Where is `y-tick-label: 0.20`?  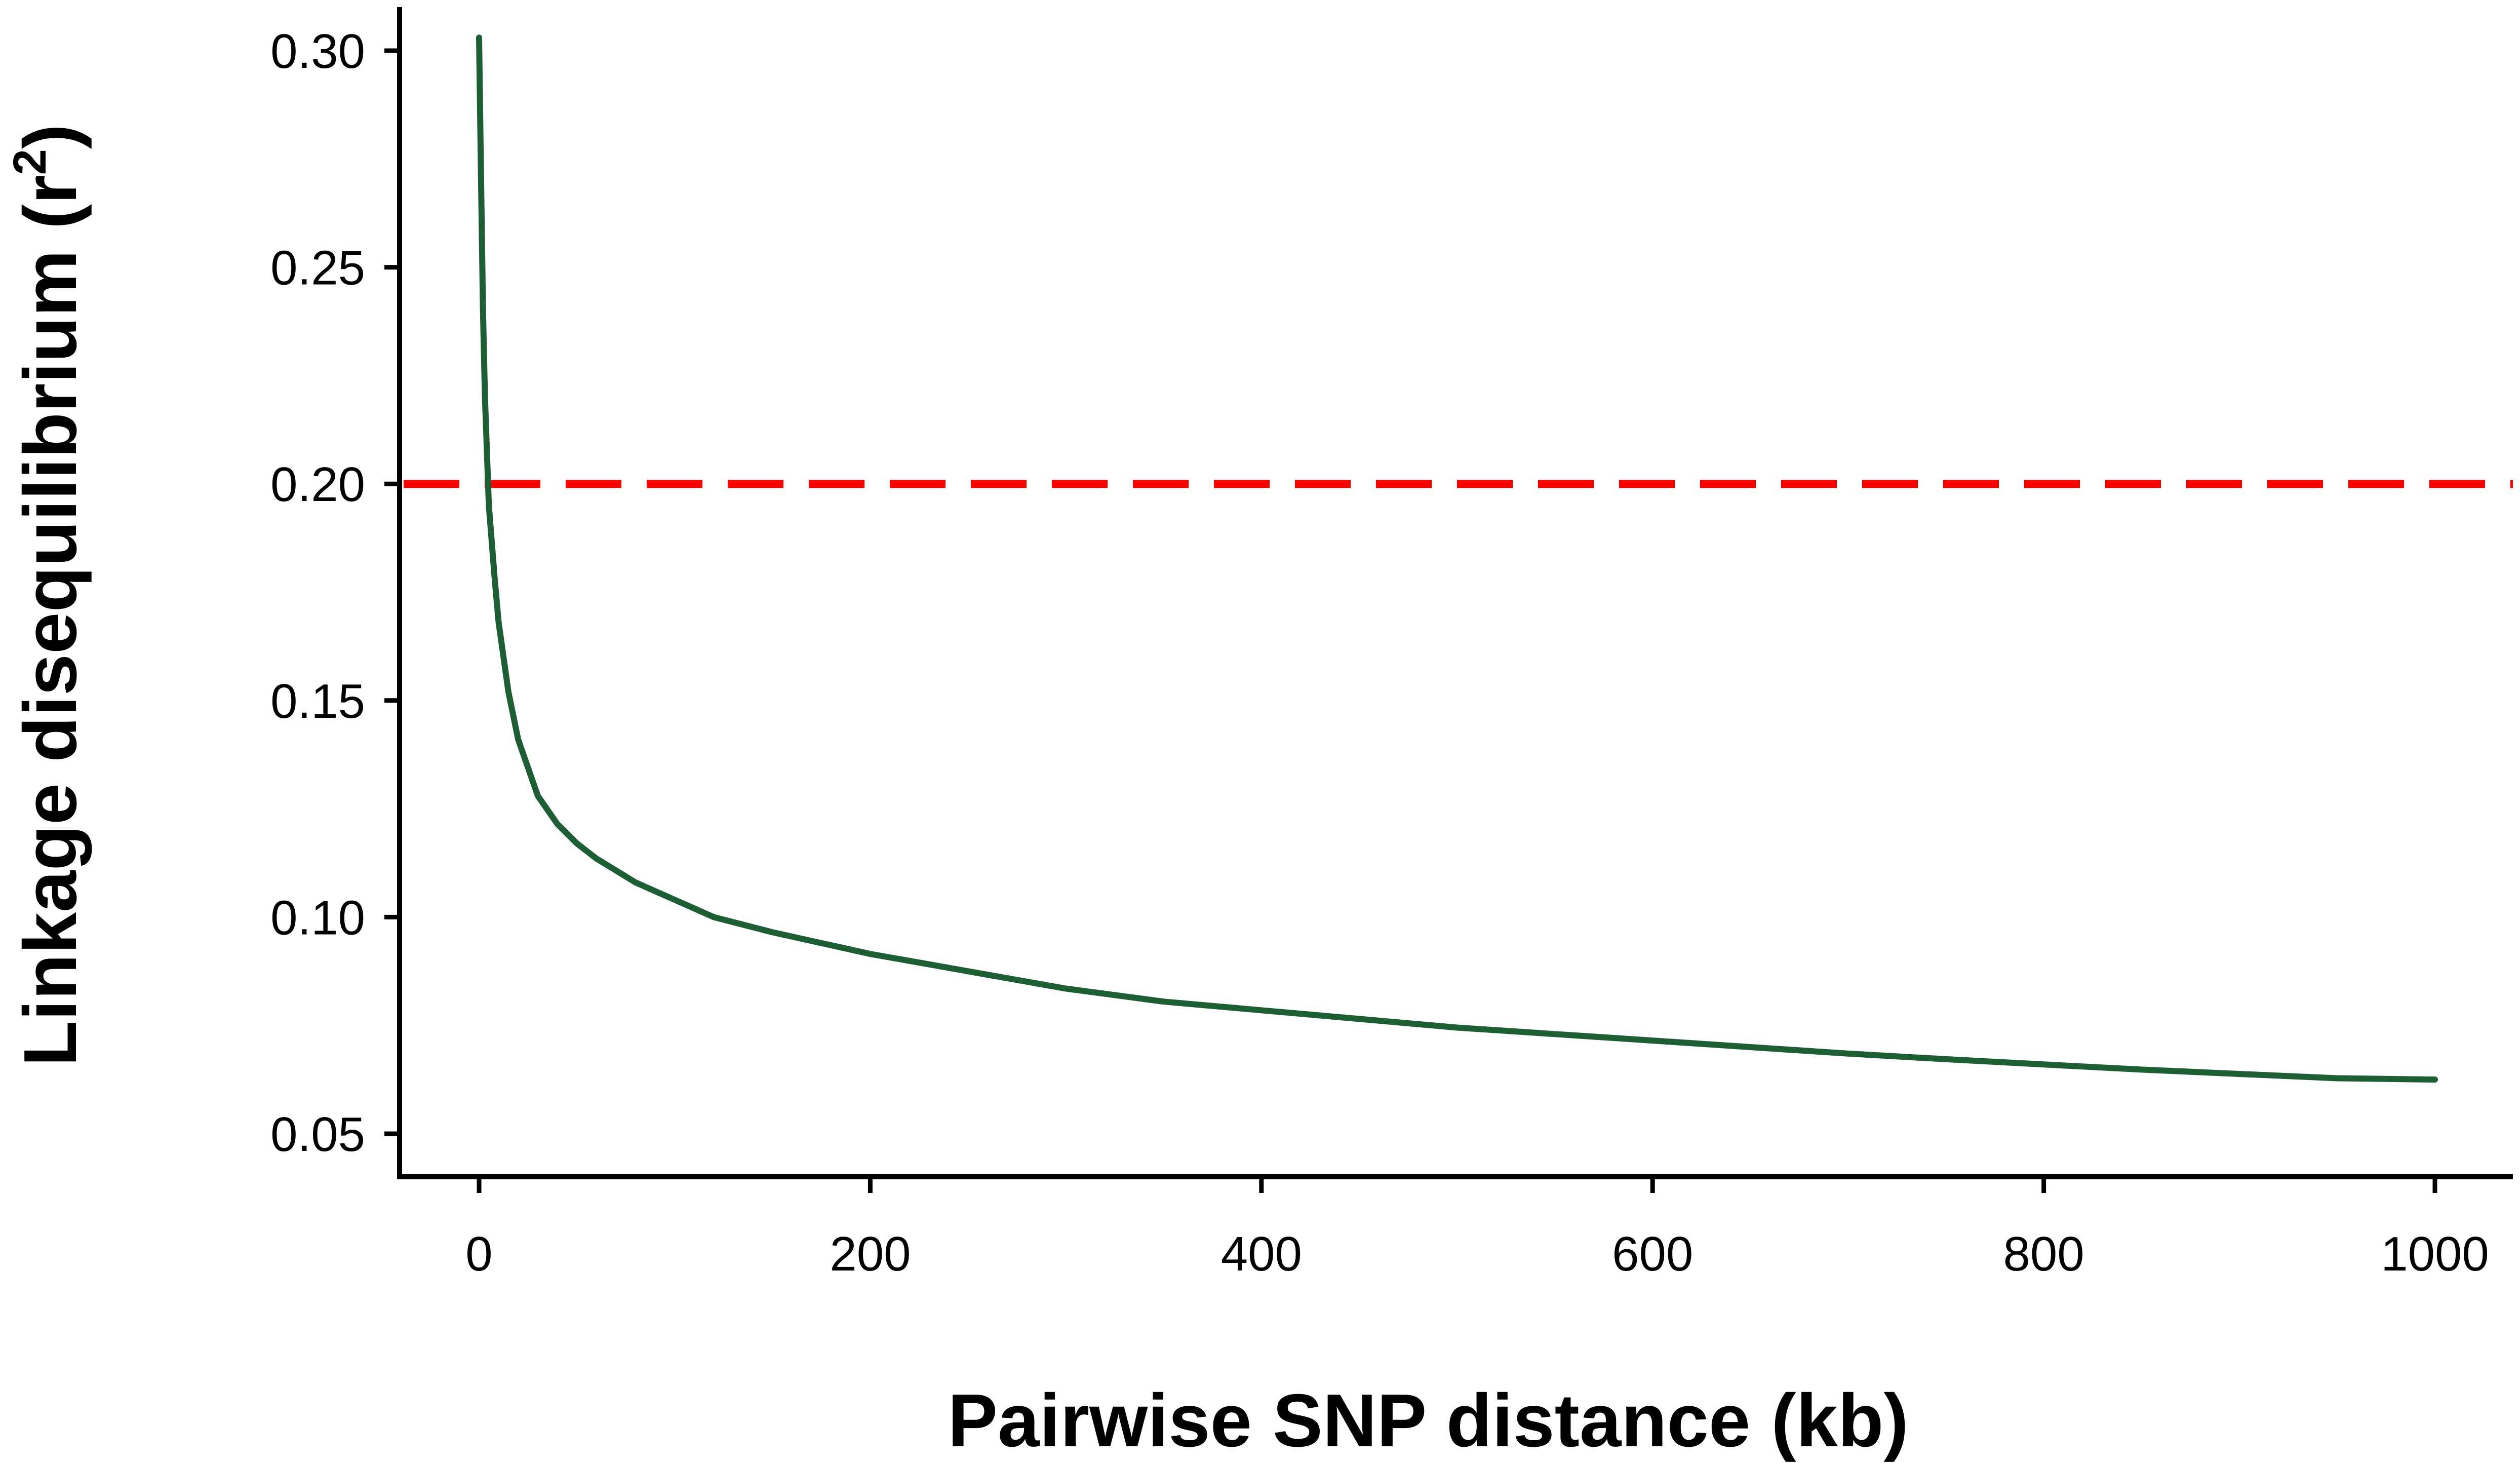
y-tick-label: 0.20 is located at coordinates (318, 484).